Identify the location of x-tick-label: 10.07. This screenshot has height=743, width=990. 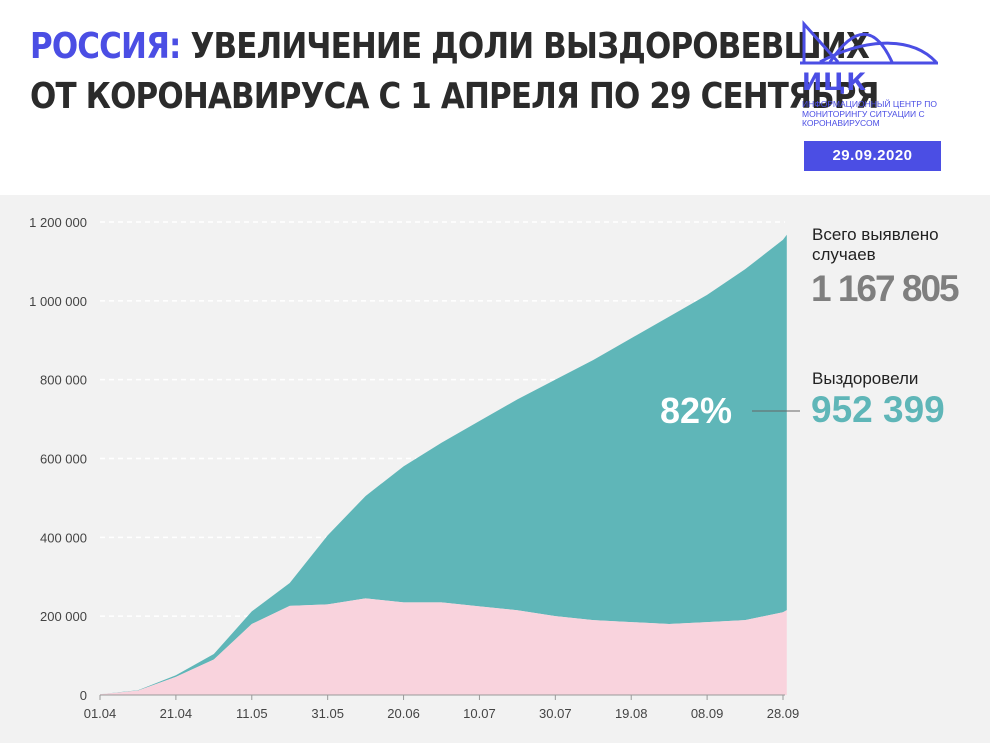
(479, 713).